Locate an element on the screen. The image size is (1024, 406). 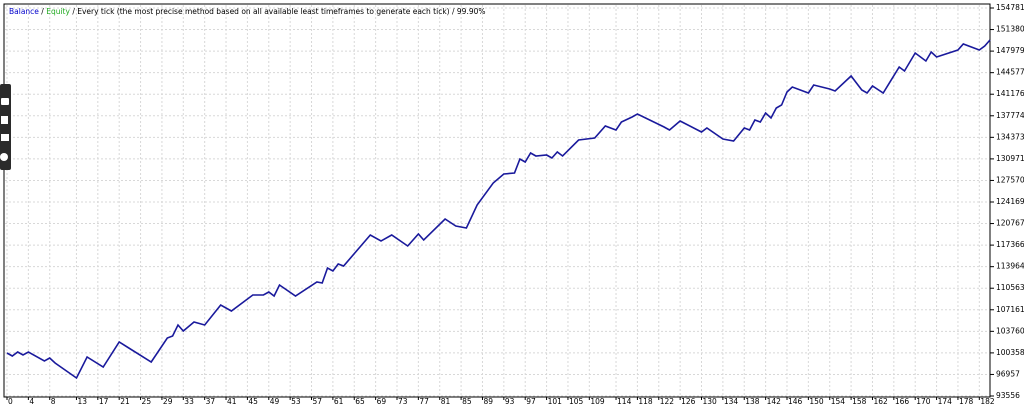
x-tick-label: 8 is located at coordinates (53, 401).